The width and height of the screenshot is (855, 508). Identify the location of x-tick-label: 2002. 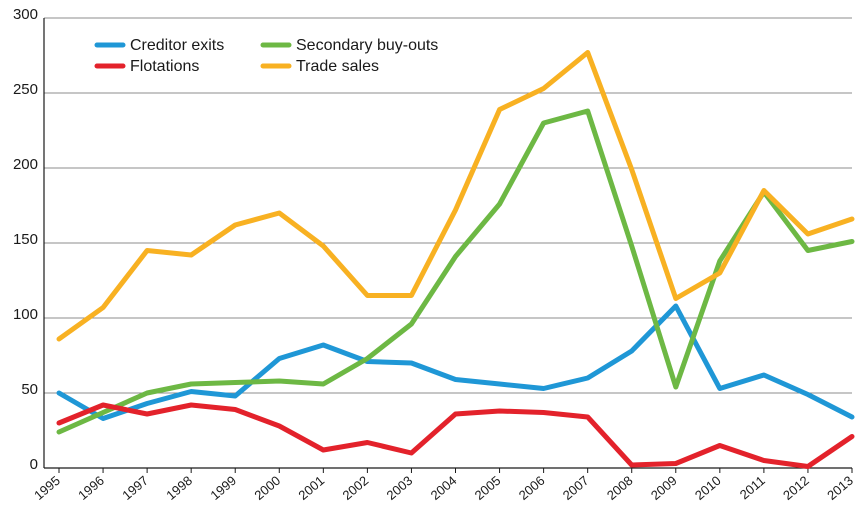
(356, 488).